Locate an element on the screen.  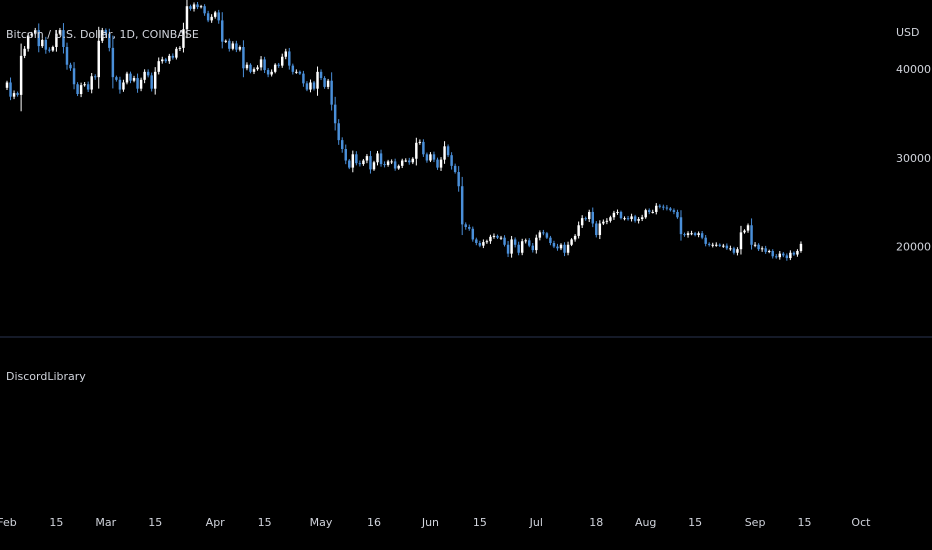
symbol-title: Bitcoin / U.S. Dollar, 1D, COINBASE is located at coordinates (102, 34).